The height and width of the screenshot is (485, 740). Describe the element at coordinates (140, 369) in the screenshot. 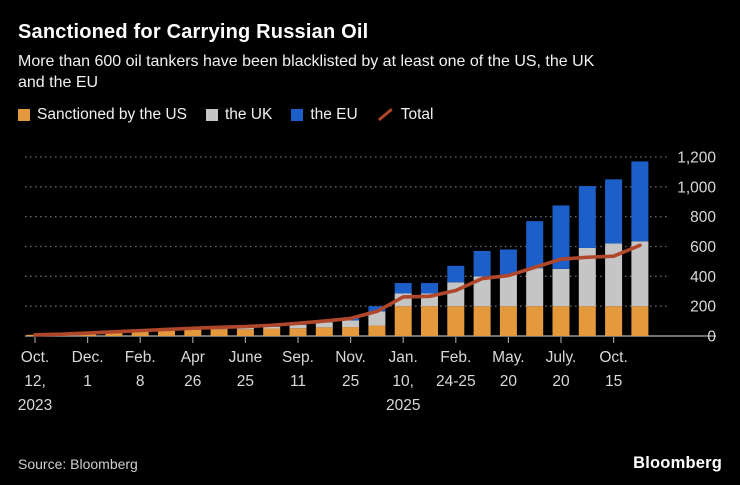

I see `x-axis-label: Feb. 8` at that location.